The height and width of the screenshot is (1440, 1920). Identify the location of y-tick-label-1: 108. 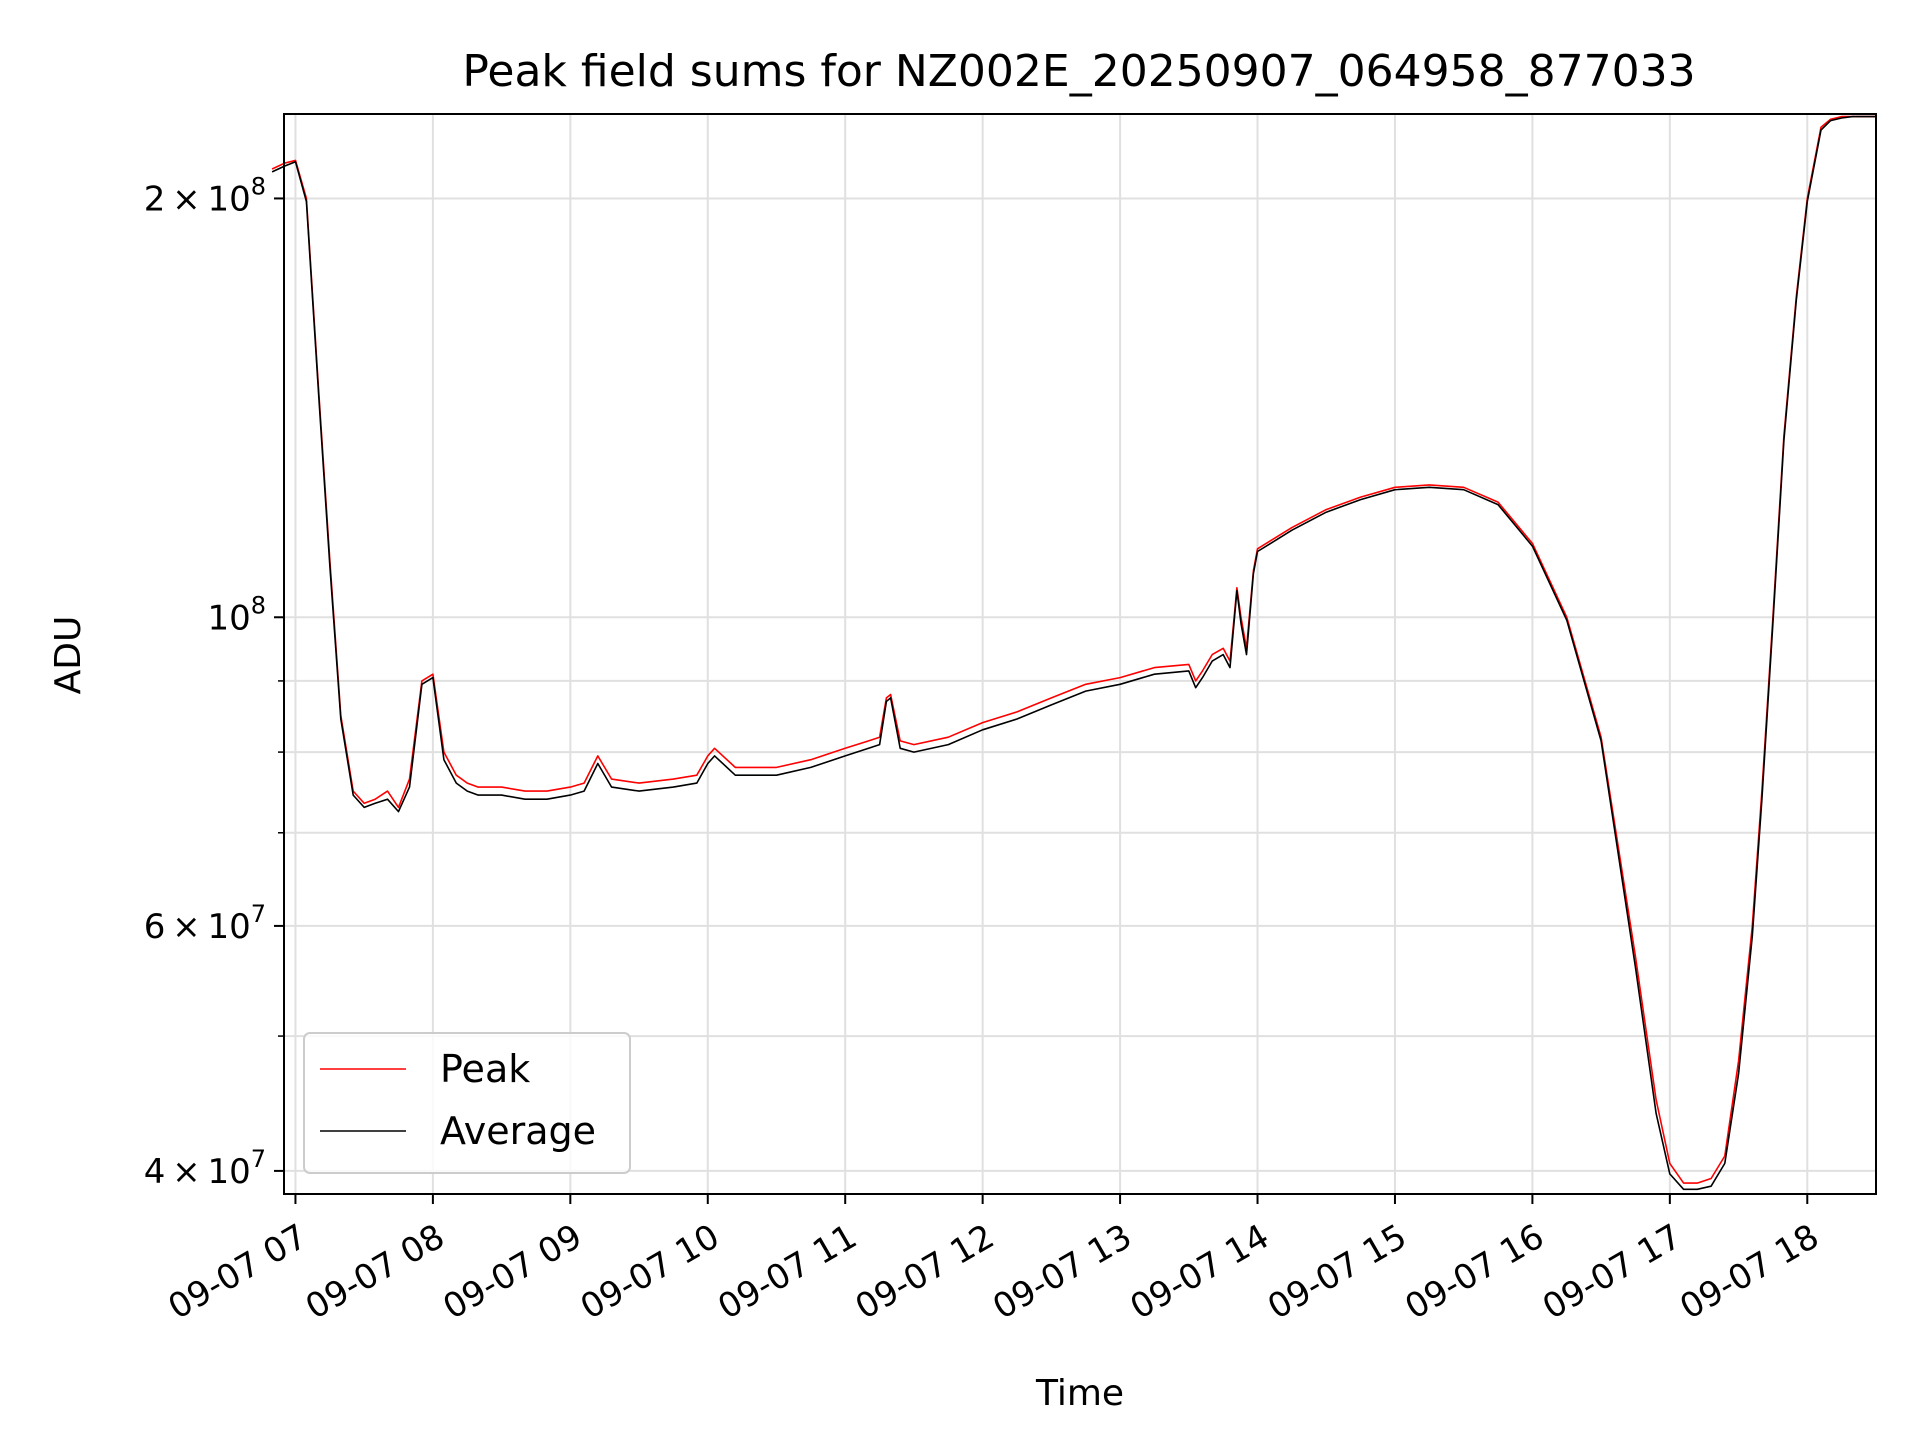
(236, 614).